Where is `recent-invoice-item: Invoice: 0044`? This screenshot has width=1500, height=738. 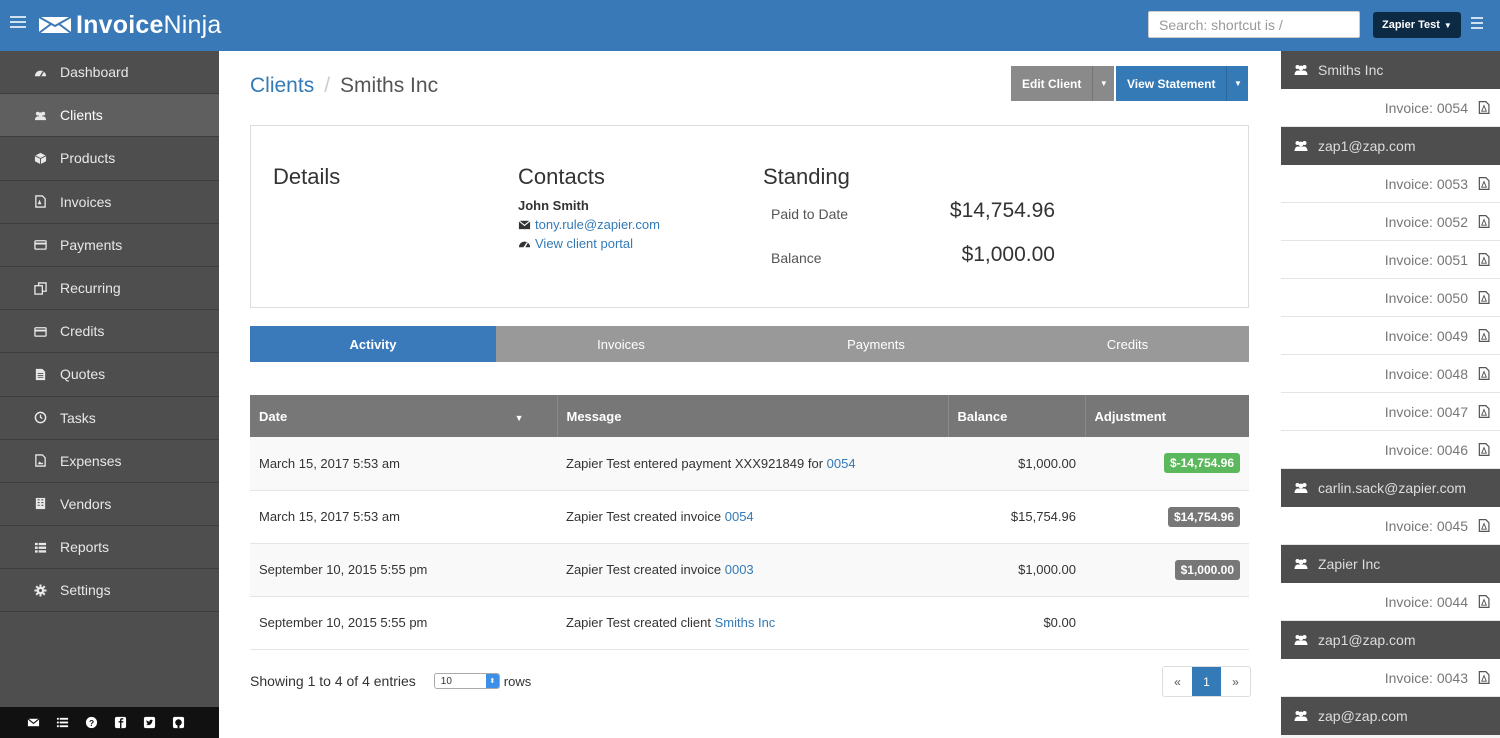 recent-invoice-item: Invoice: 0044 is located at coordinates (1390, 602).